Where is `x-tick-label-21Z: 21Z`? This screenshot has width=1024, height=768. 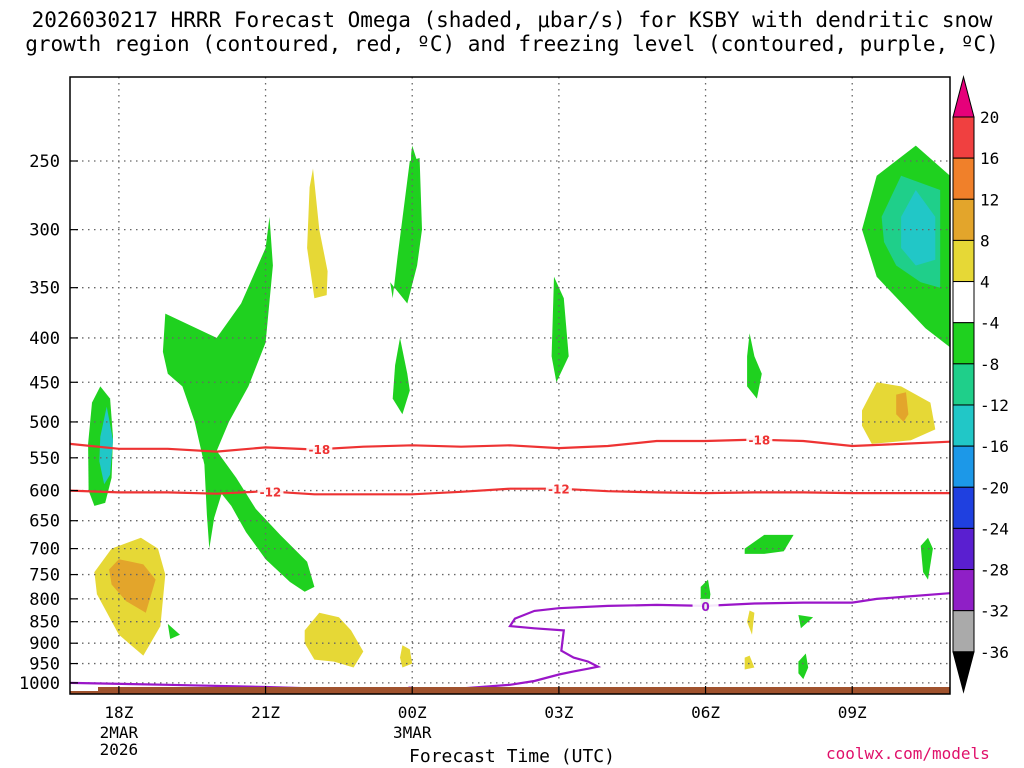 x-tick-label-21Z: 21Z is located at coordinates (265, 712).